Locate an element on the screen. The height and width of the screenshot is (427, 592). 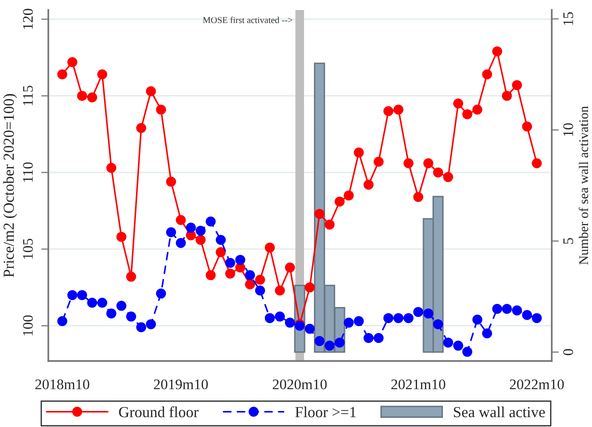
y-axis-title: Price/m2 (October 2020=100) is located at coordinates (10, 186).